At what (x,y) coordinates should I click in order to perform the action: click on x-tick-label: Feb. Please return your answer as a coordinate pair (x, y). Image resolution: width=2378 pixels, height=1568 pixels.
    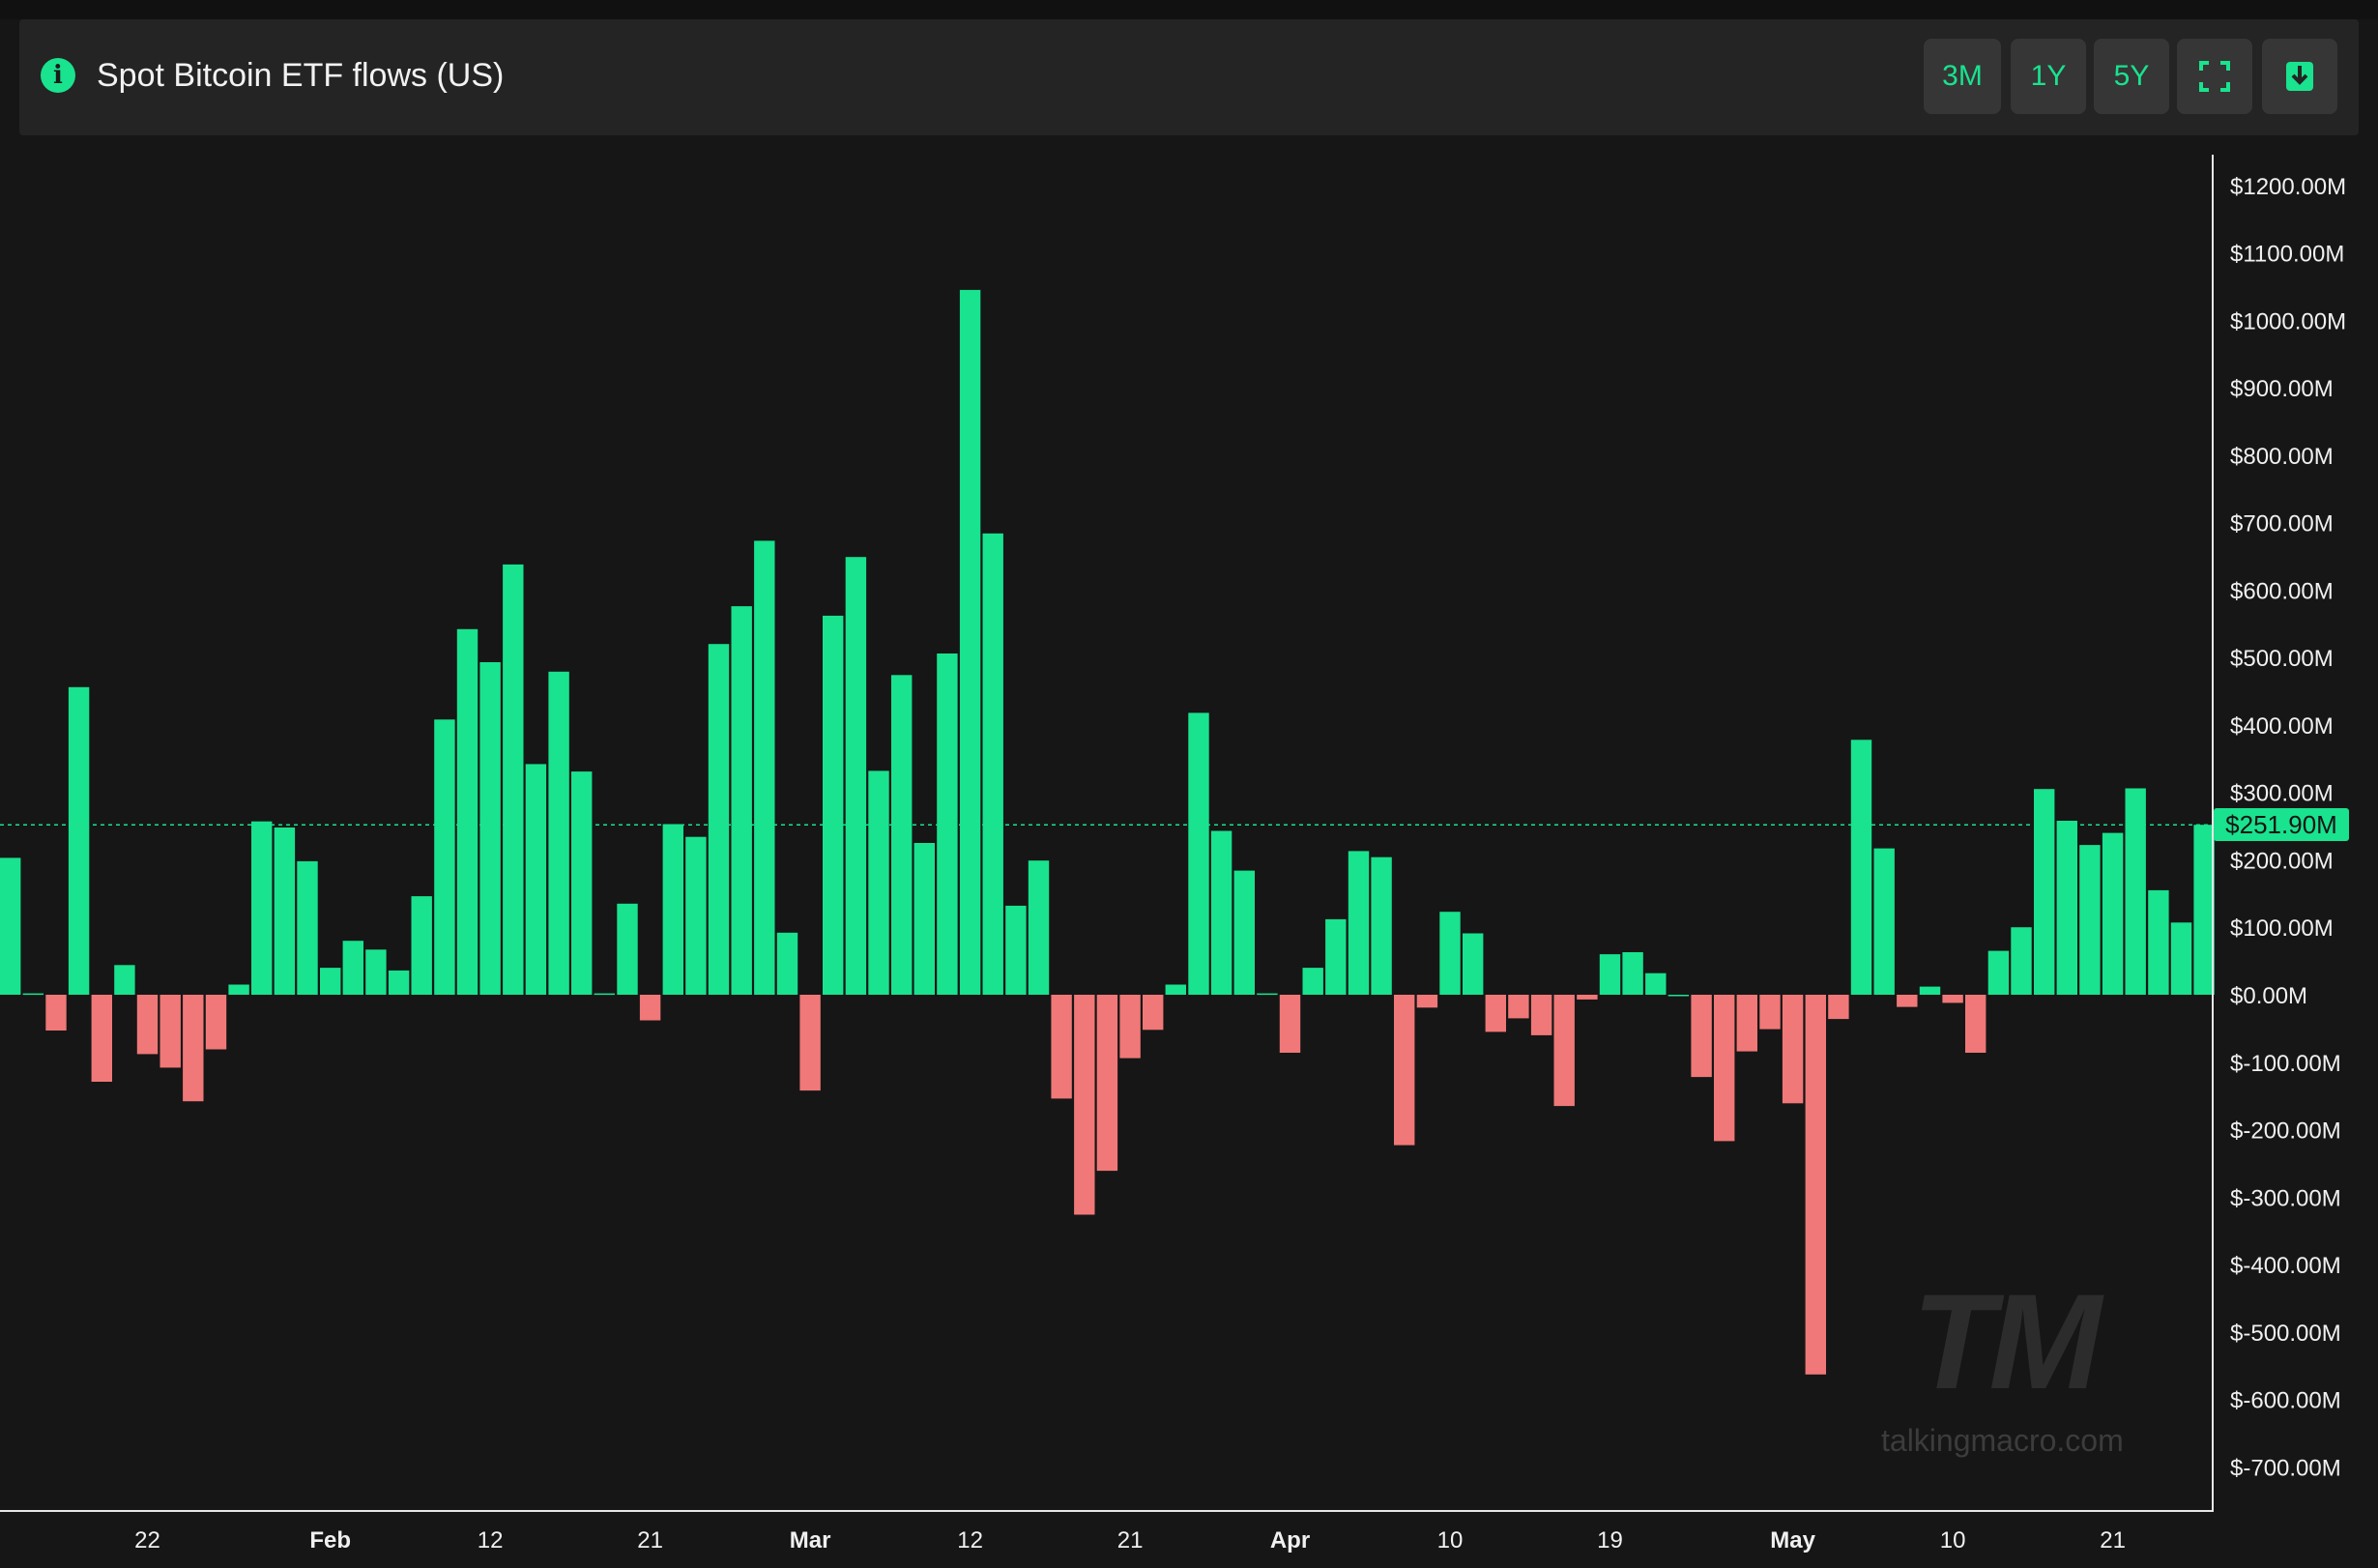
    Looking at the image, I should click on (330, 1540).